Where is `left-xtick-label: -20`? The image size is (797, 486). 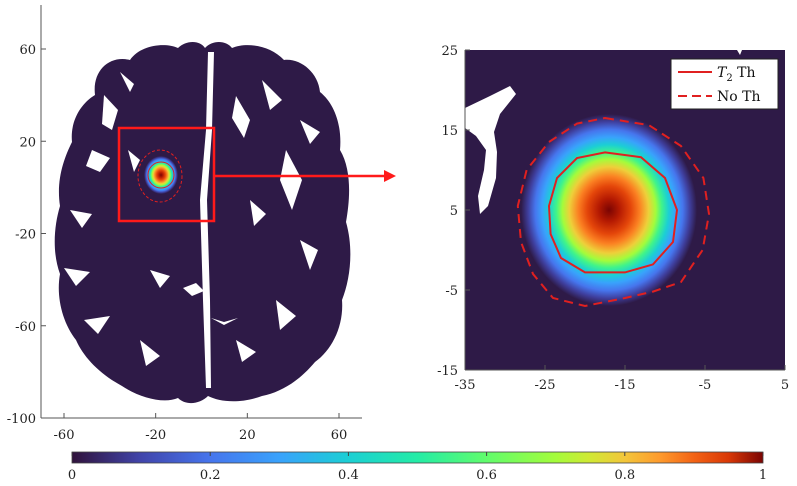 left-xtick-label: -20 is located at coordinates (155, 435).